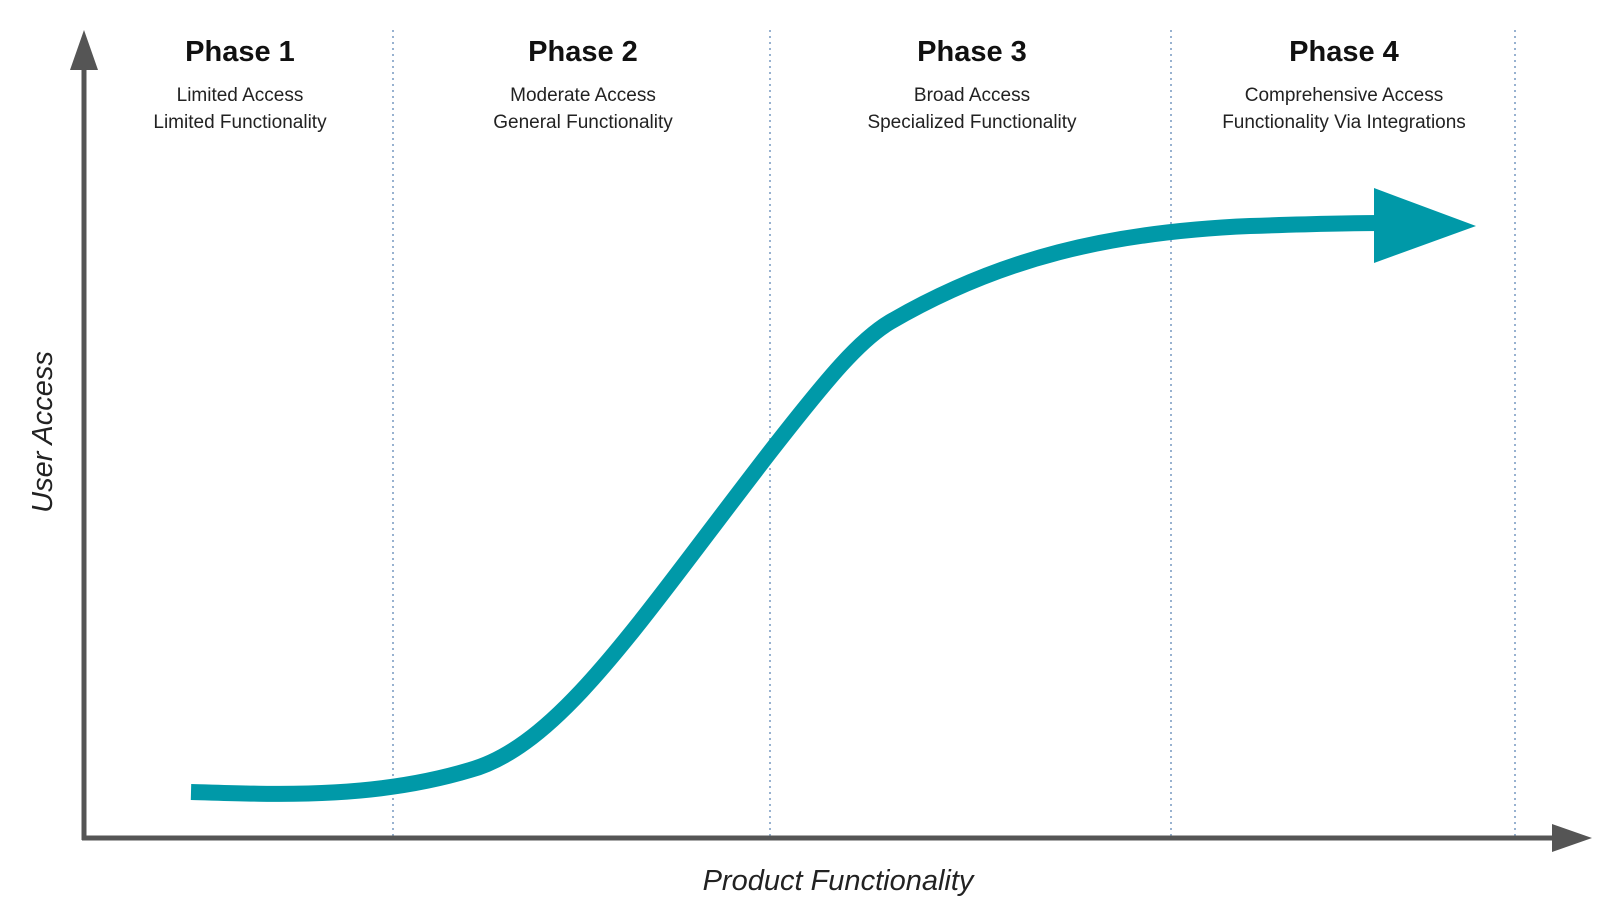 This screenshot has width=1600, height=907. I want to click on phase-4-line-1: Comprehensive Access, so click(1344, 95).